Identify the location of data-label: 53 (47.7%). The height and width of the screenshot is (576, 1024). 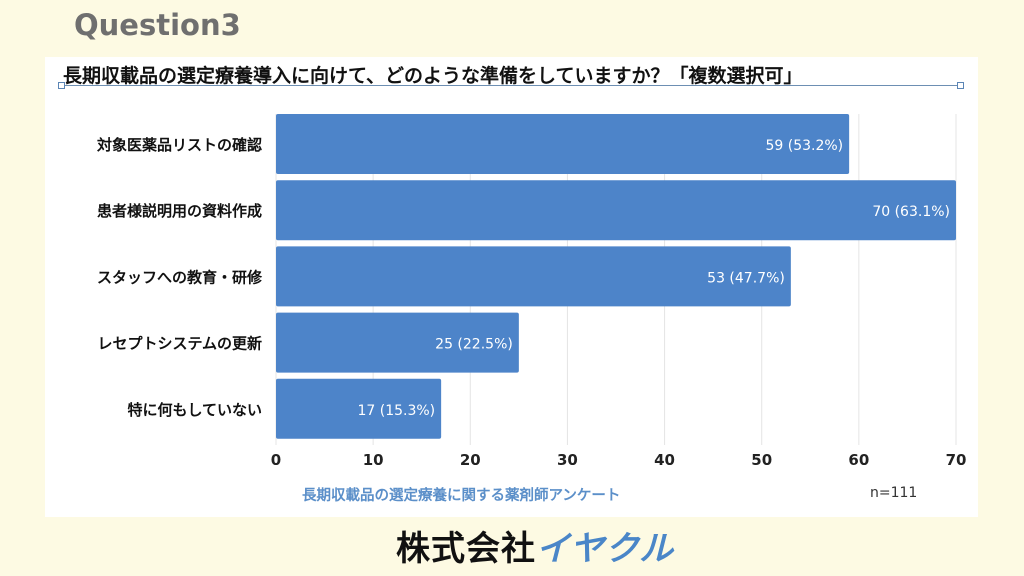
(746, 278).